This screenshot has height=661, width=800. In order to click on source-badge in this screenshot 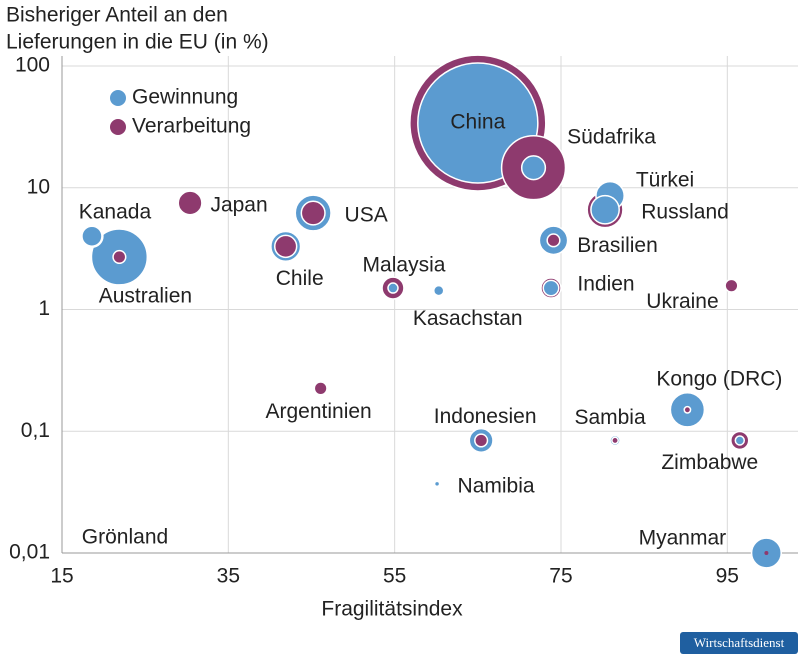, I will do `click(739, 643)`.